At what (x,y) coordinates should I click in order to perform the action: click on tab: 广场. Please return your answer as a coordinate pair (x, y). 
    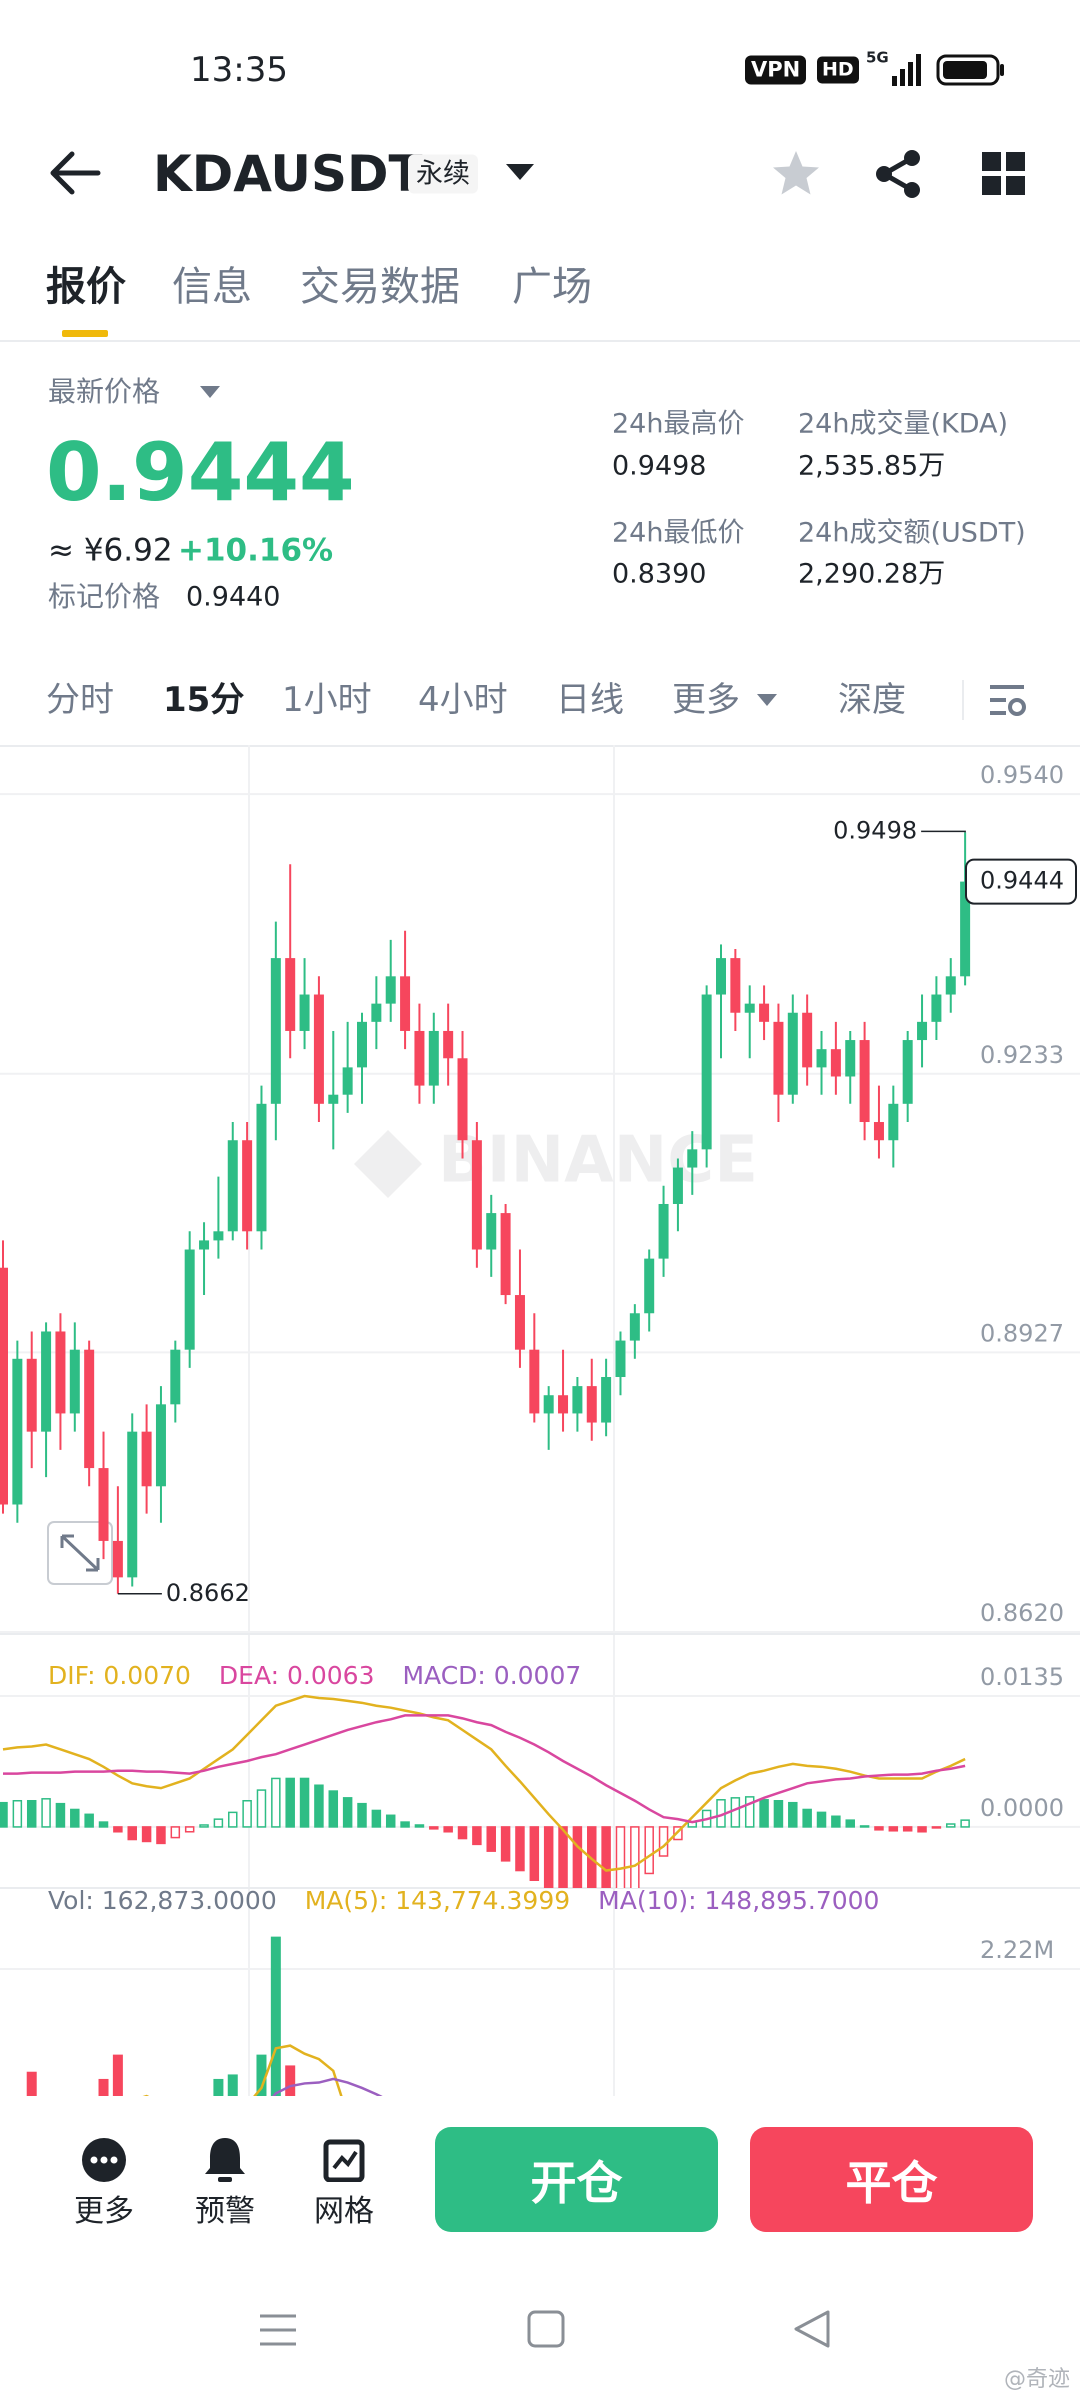
    Looking at the image, I should click on (552, 287).